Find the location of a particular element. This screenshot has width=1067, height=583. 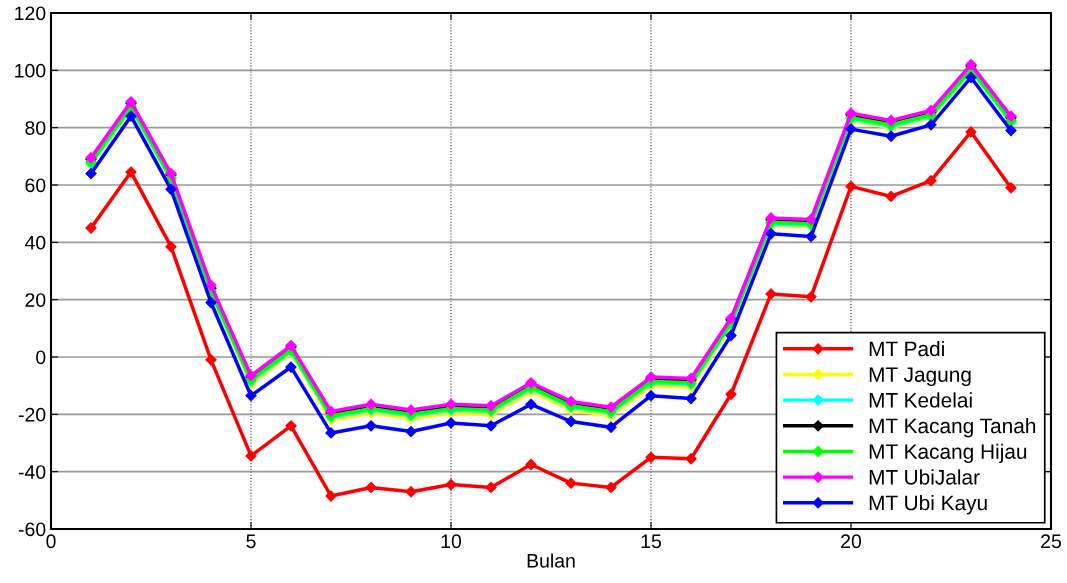

x-tick-label: 15 is located at coordinates (651, 541).